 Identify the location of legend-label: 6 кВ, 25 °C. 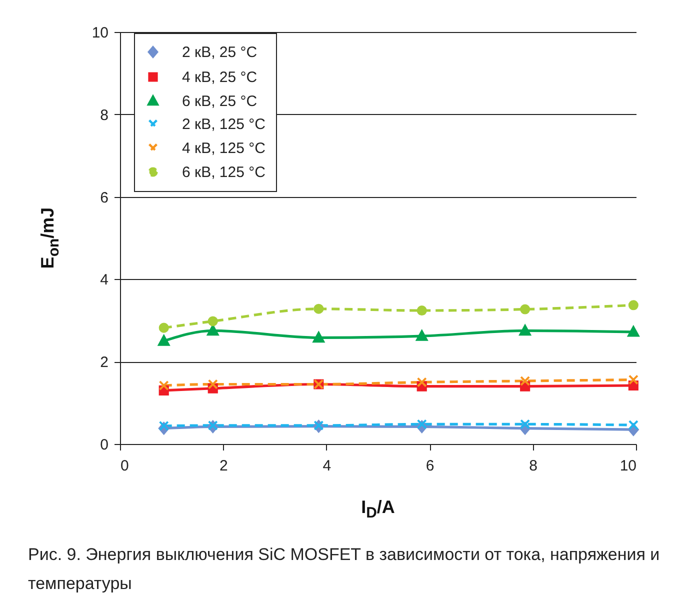
(220, 101).